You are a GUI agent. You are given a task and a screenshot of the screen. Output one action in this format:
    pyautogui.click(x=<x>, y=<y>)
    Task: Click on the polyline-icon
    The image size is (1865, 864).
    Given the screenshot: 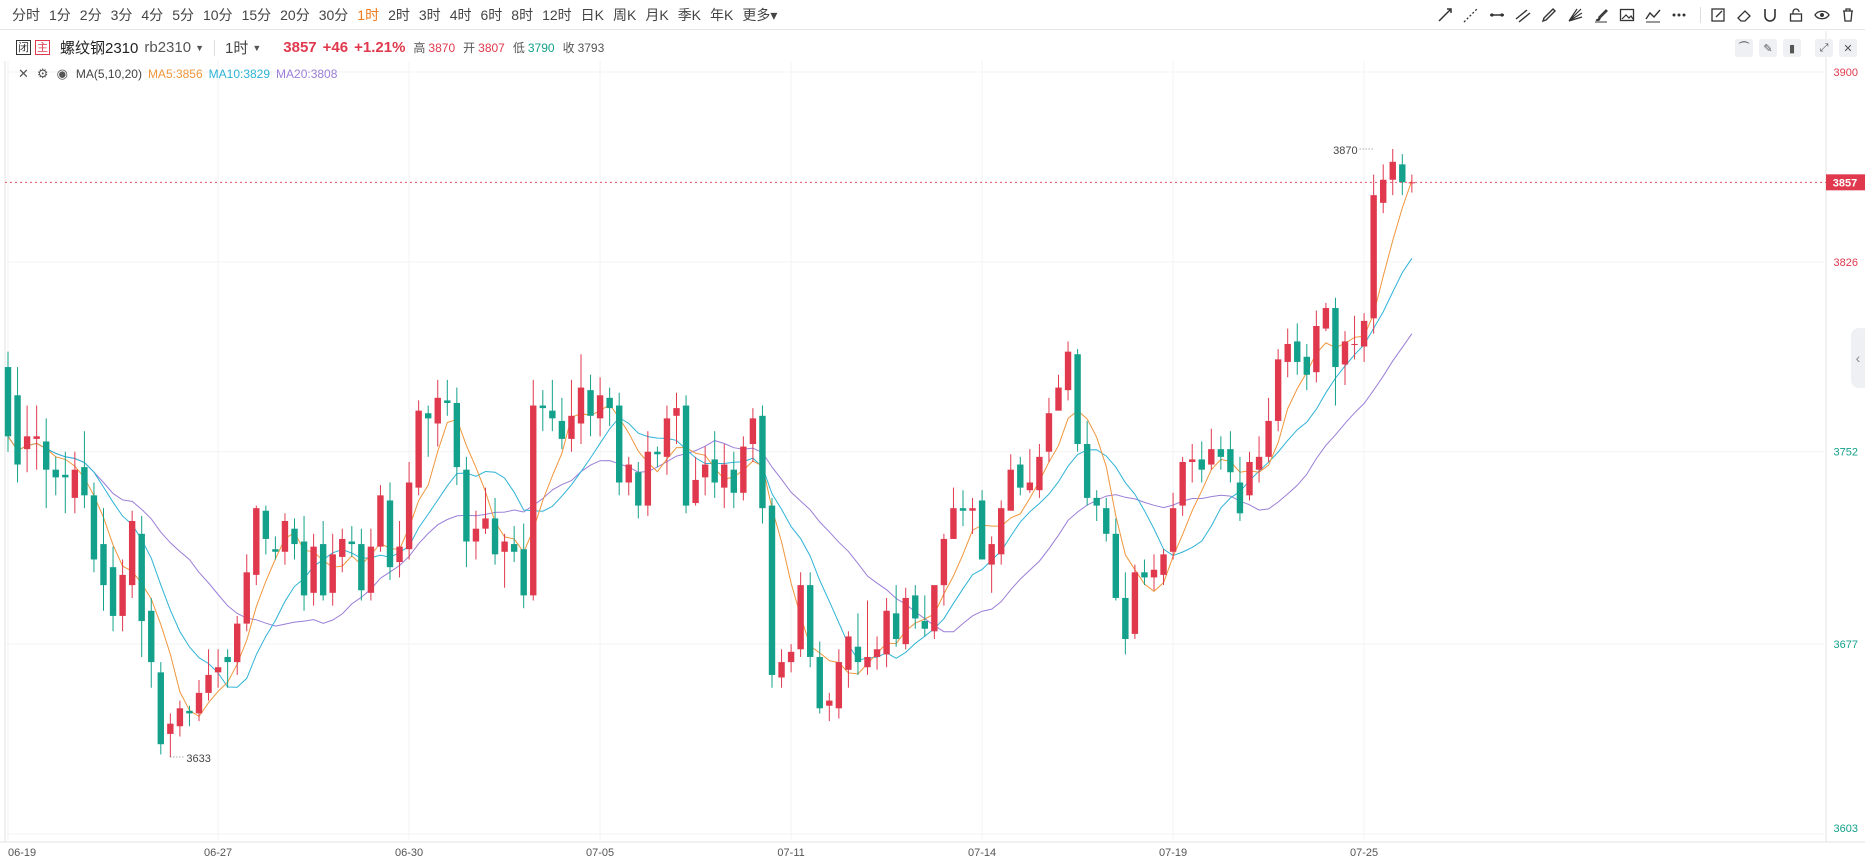 What is the action you would take?
    pyautogui.click(x=1653, y=15)
    